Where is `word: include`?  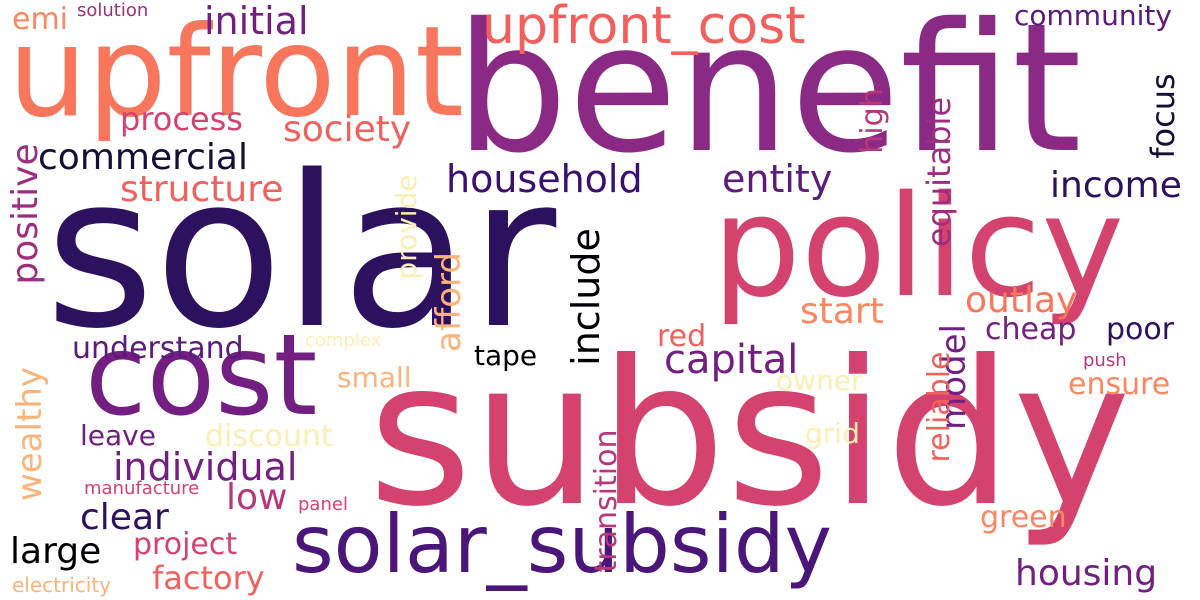
word: include is located at coordinates (586, 297).